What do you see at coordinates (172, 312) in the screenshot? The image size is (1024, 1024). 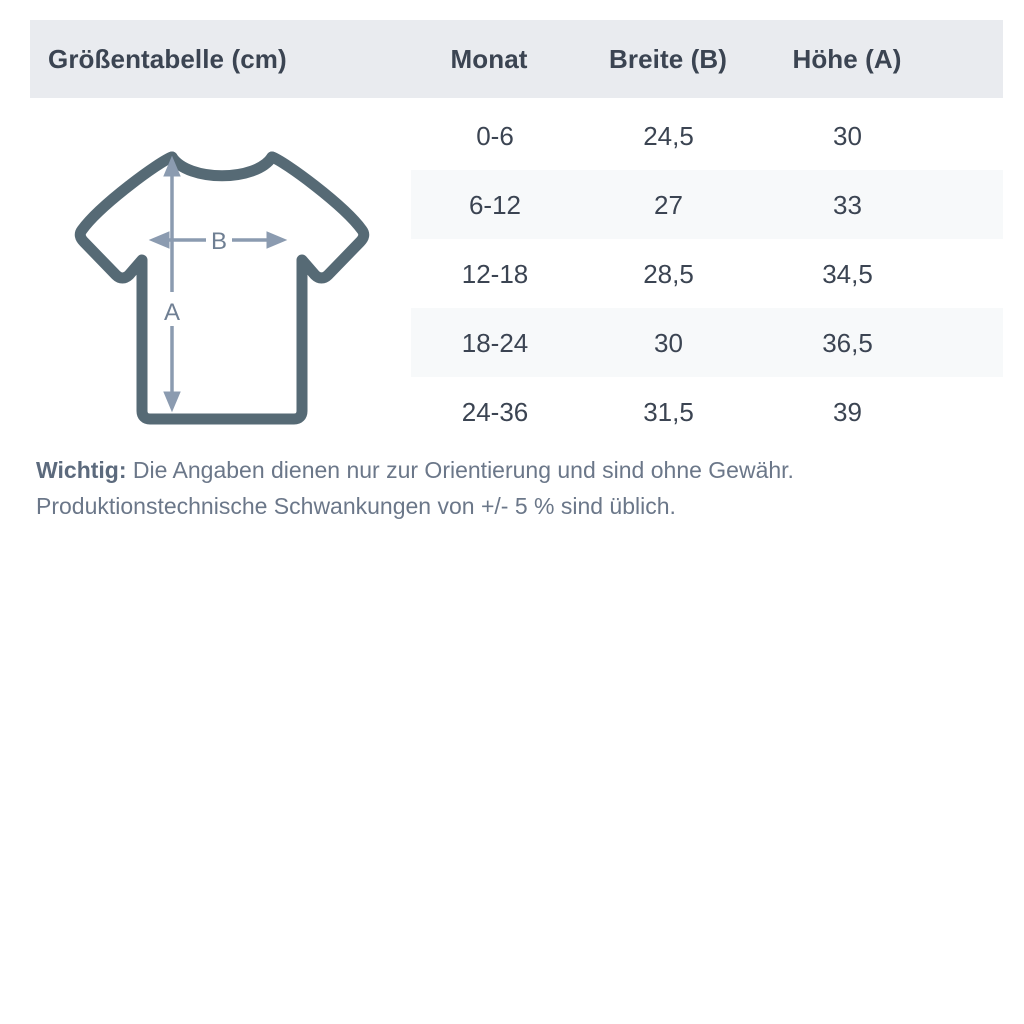 I see `height-label: A` at bounding box center [172, 312].